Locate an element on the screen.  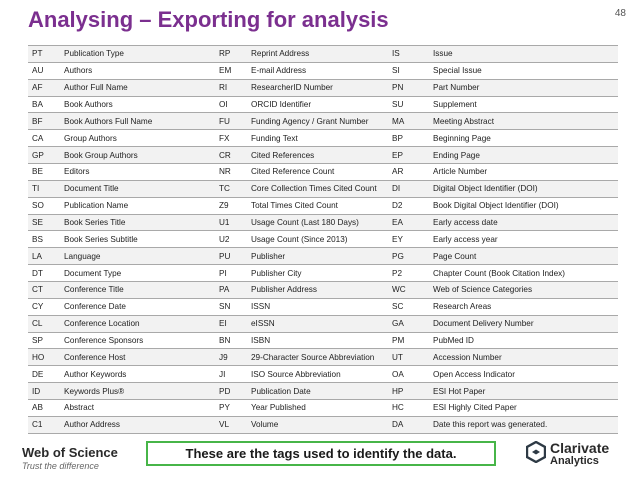
tag-code: BA is located at coordinates (43, 104).